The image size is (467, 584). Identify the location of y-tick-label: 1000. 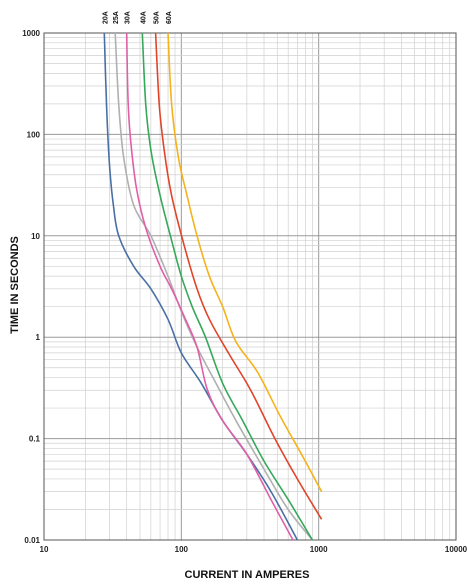
(31, 33).